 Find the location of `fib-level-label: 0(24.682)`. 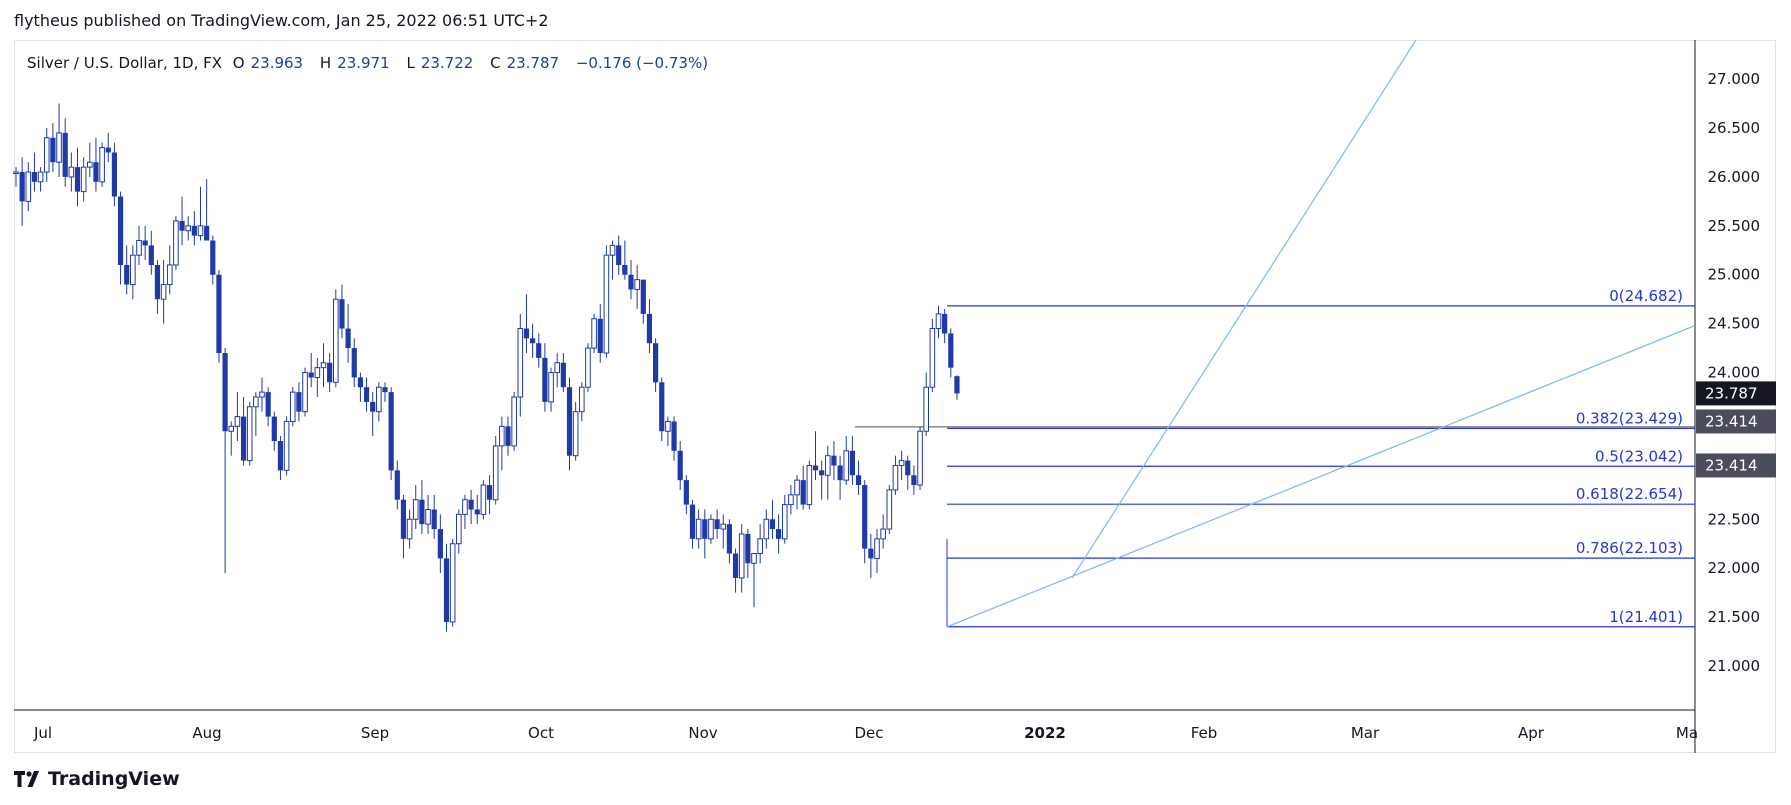

fib-level-label: 0(24.682) is located at coordinates (1646, 296).